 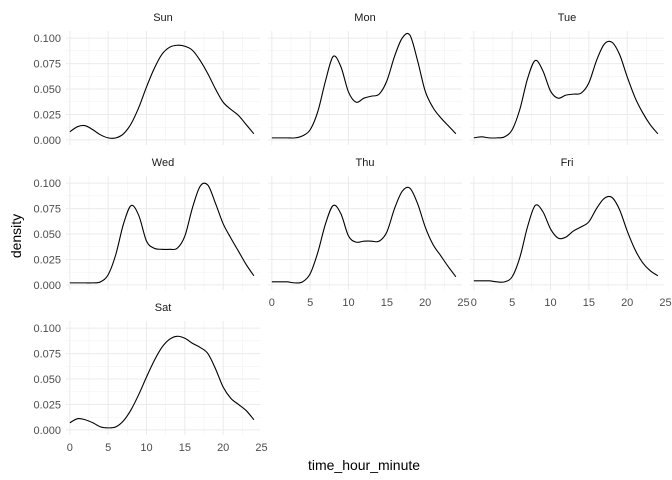 What do you see at coordinates (163, 308) in the screenshot?
I see `facet-strip-label: Sat` at bounding box center [163, 308].